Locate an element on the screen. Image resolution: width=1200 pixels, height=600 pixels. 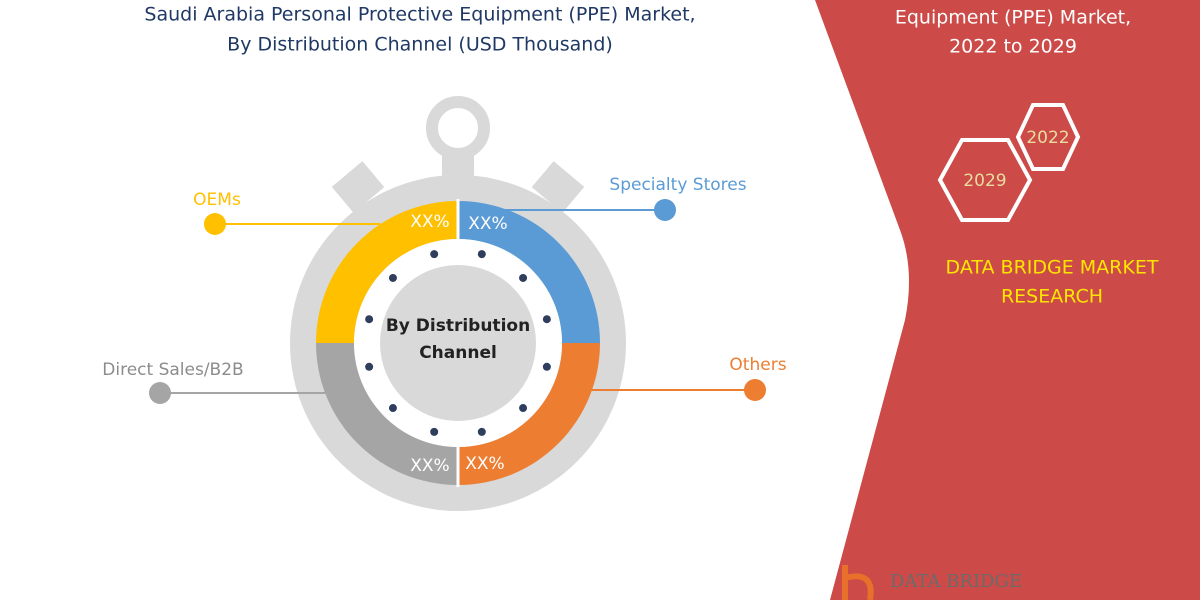
brand-line: DATA BRIDGE MARKET is located at coordinates (1052, 268).